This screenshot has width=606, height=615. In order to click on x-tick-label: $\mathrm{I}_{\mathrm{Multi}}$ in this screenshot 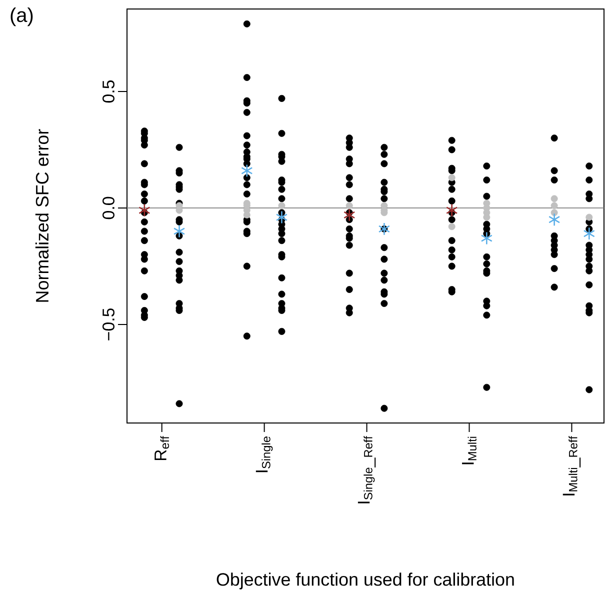, I will do `click(469, 450)`.